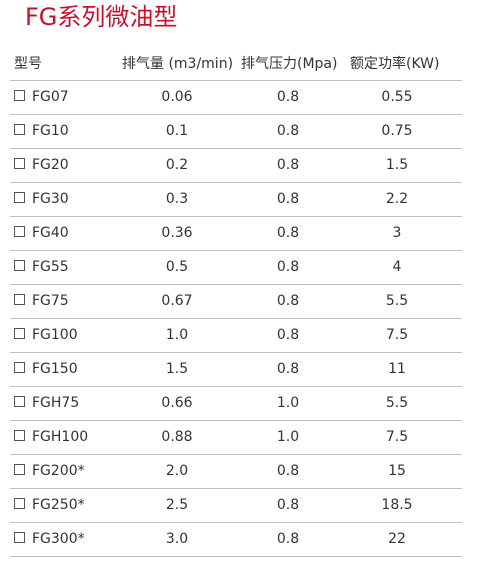 The height and width of the screenshot is (563, 489). What do you see at coordinates (397, 471) in the screenshot?
I see `power-cell: 15` at bounding box center [397, 471].